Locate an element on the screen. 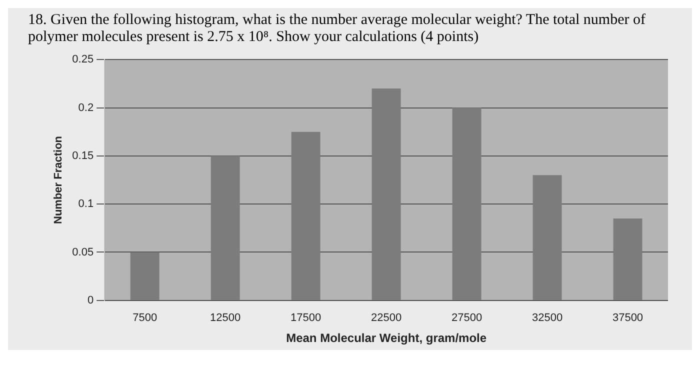 The width and height of the screenshot is (700, 369). y-axis-title: Number Fraction is located at coordinates (58, 180).